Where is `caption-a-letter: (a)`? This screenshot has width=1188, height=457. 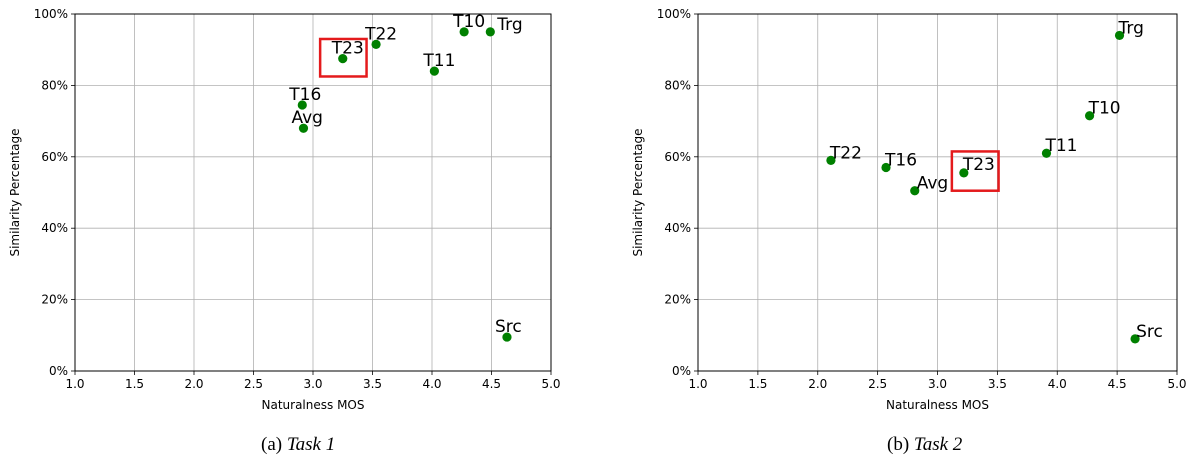 caption-a-letter: (a) is located at coordinates (272, 444).